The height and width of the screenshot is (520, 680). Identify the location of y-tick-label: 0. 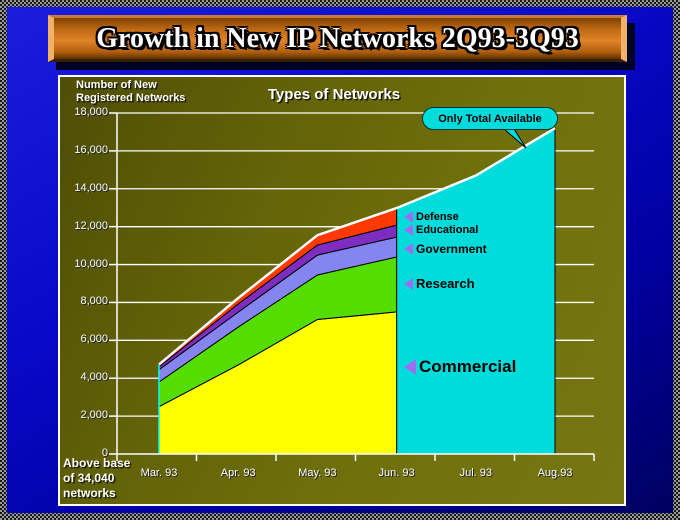
(104, 453).